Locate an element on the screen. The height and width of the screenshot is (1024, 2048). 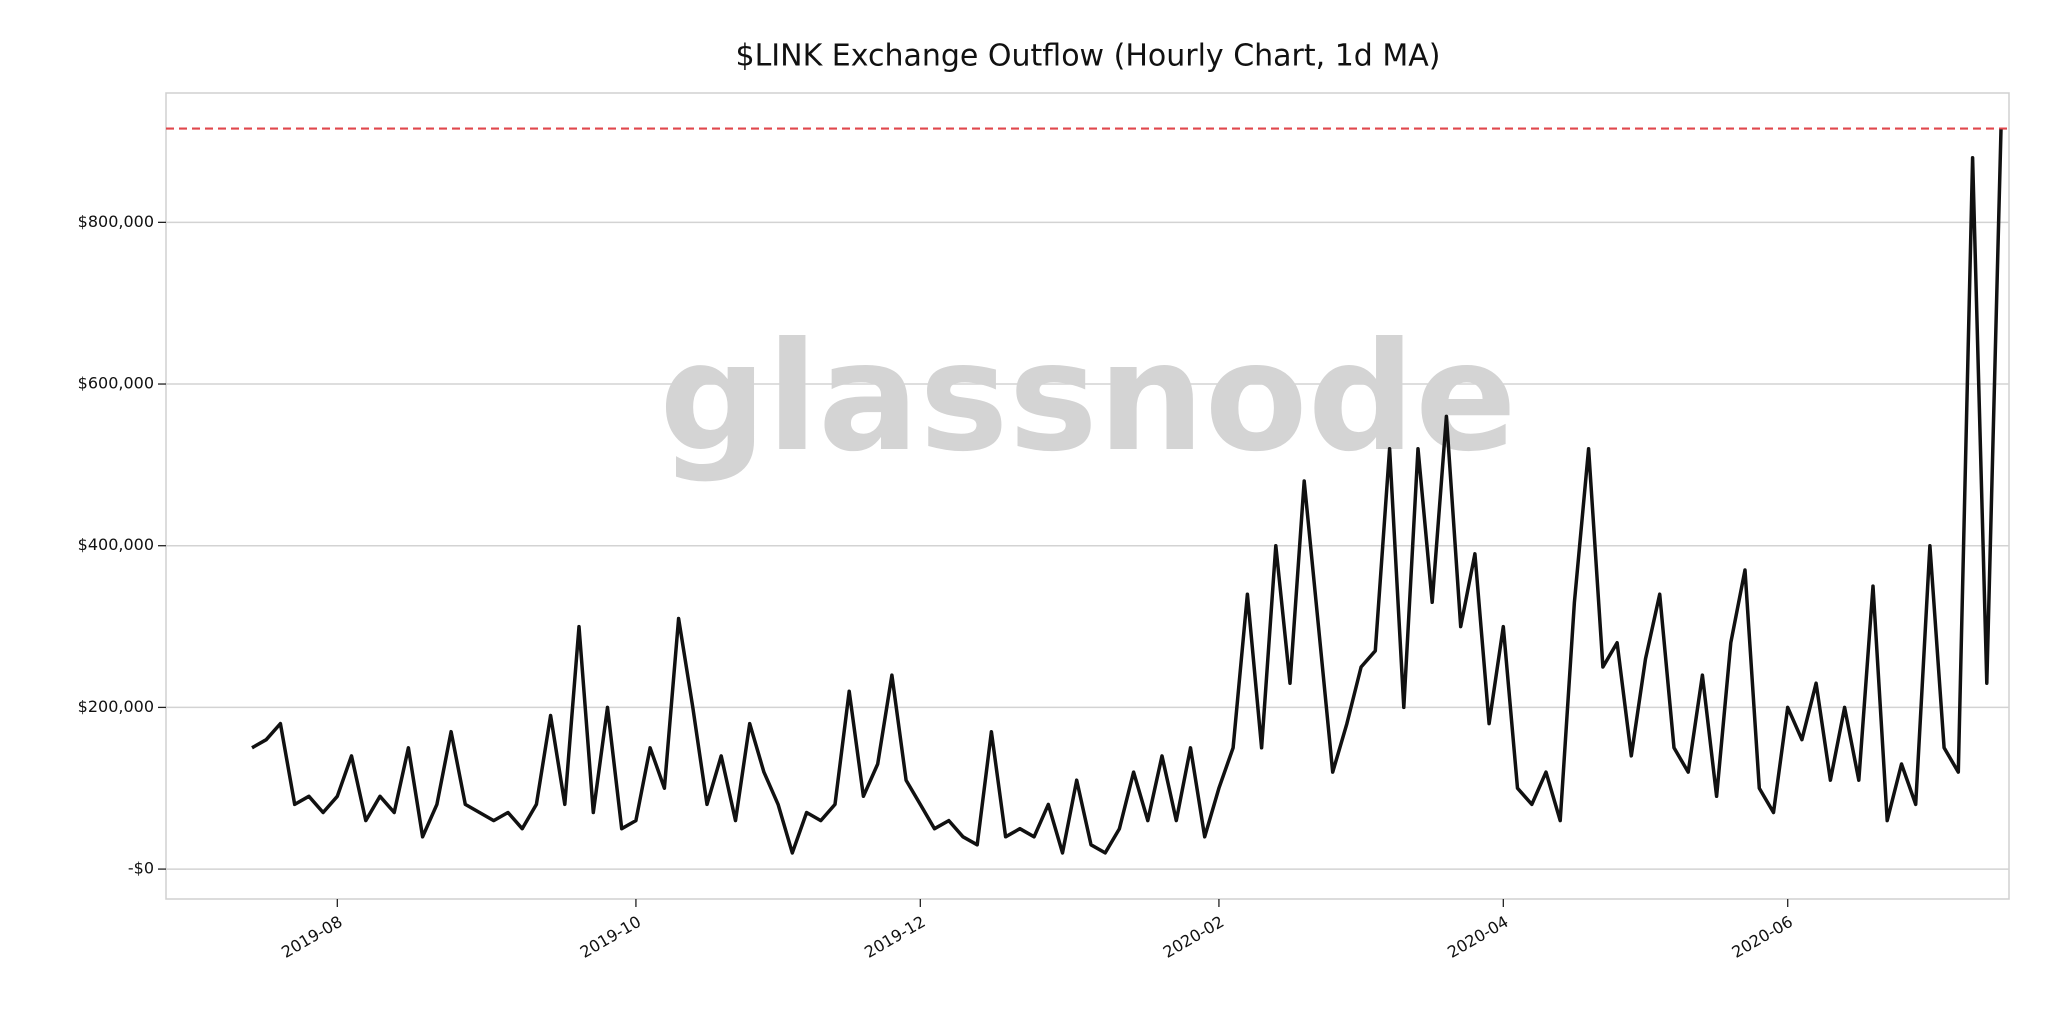
y-tick-label: $800,000 is located at coordinates (116, 221).